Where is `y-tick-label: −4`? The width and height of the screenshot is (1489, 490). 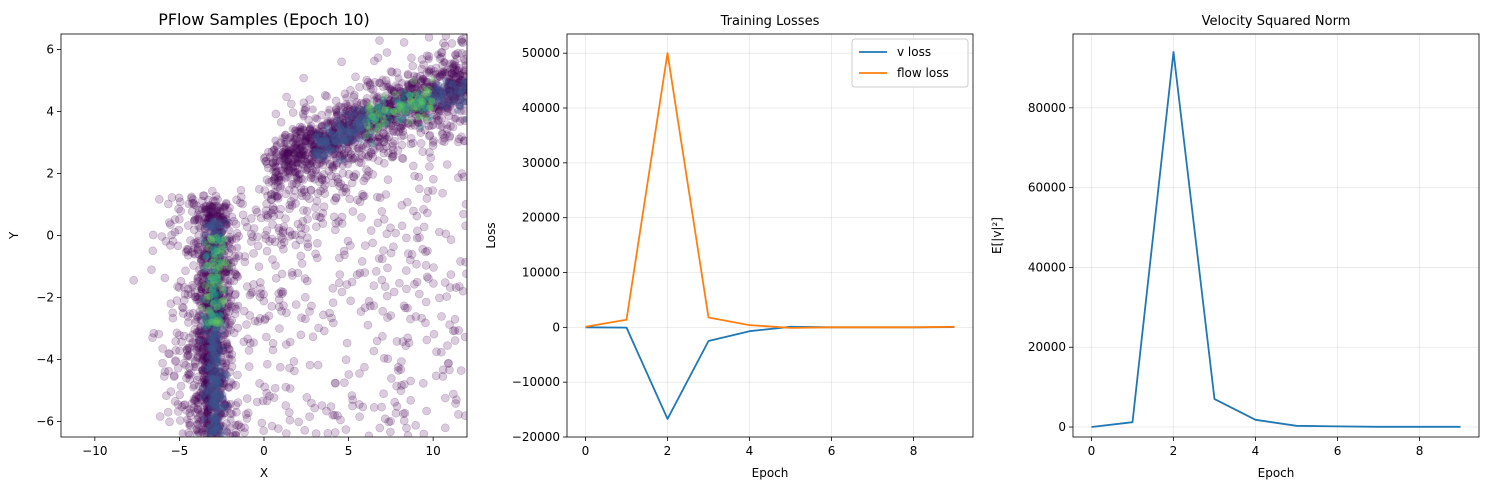 y-tick-label: −4 is located at coordinates (45, 360).